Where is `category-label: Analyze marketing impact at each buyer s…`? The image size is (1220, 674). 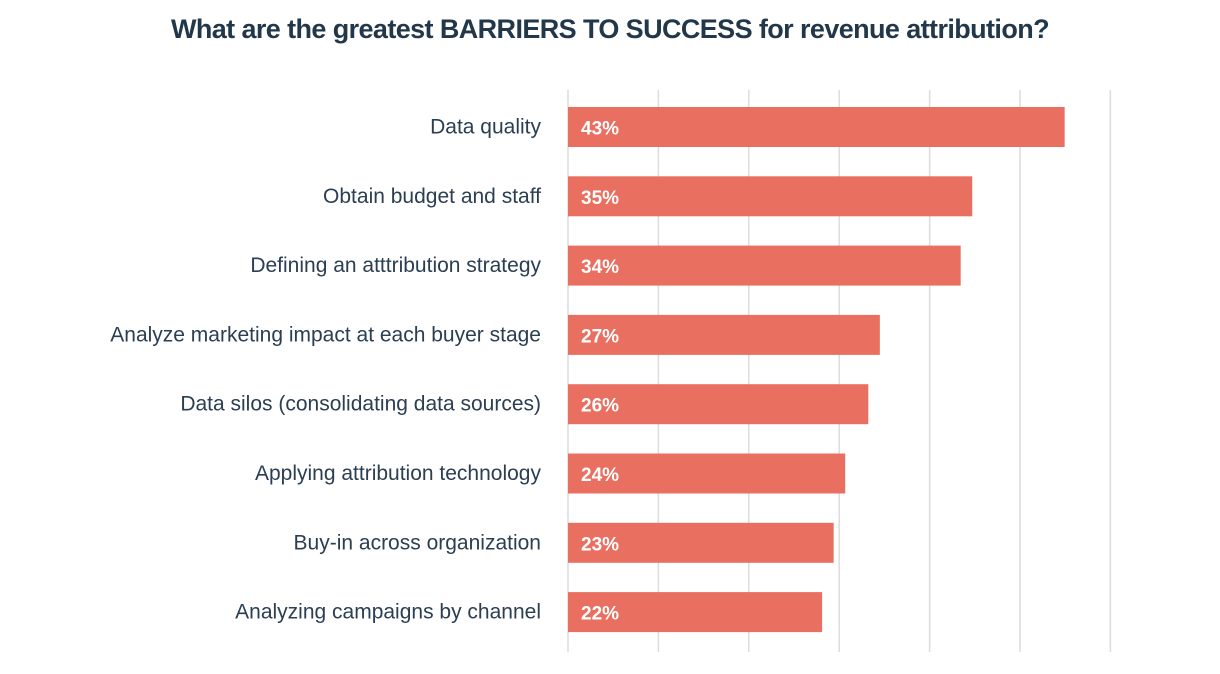
category-label: Analyze marketing impact at each buyer s… is located at coordinates (325, 334).